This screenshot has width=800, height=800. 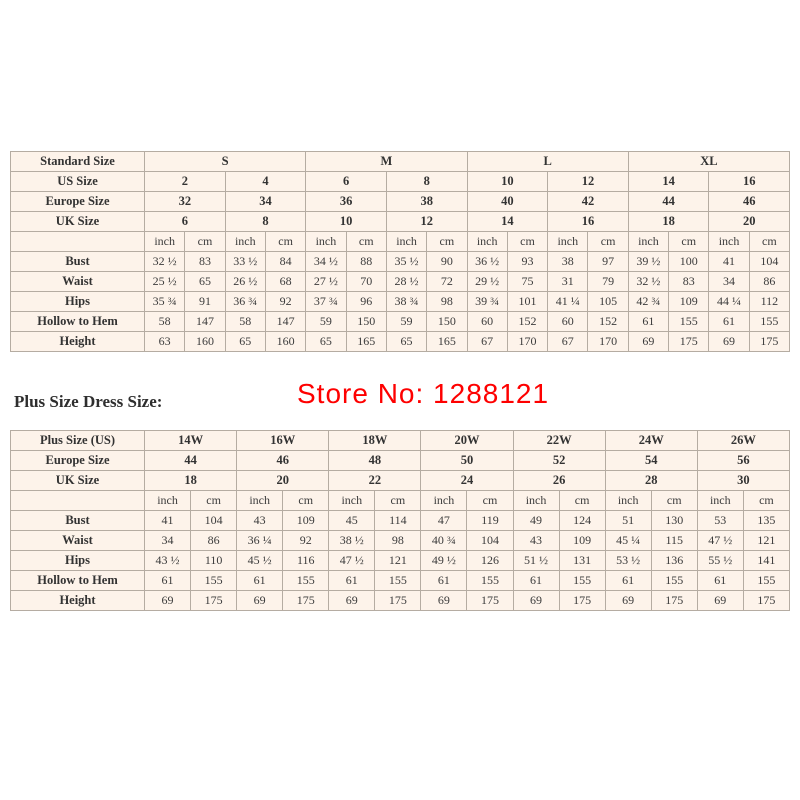 I want to click on measurement-value-cell: 121, so click(x=766, y=540).